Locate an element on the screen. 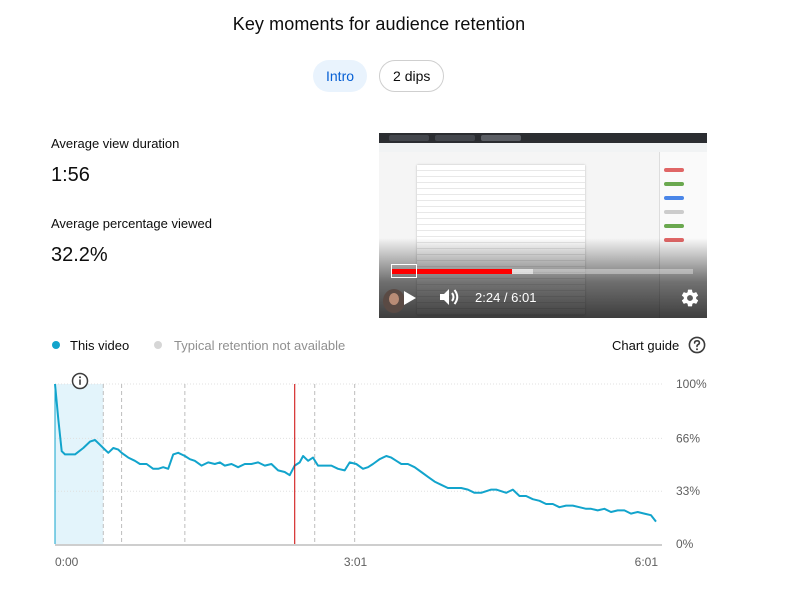 The width and height of the screenshot is (796, 593). avg-percentage-viewed-label: Average percentage viewed is located at coordinates (131, 223).